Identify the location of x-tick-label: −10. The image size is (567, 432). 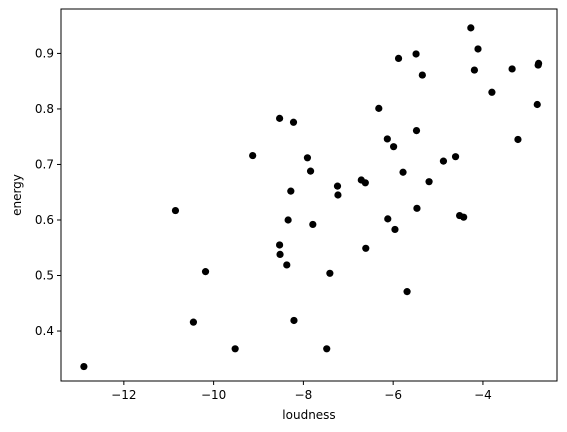
(213, 395).